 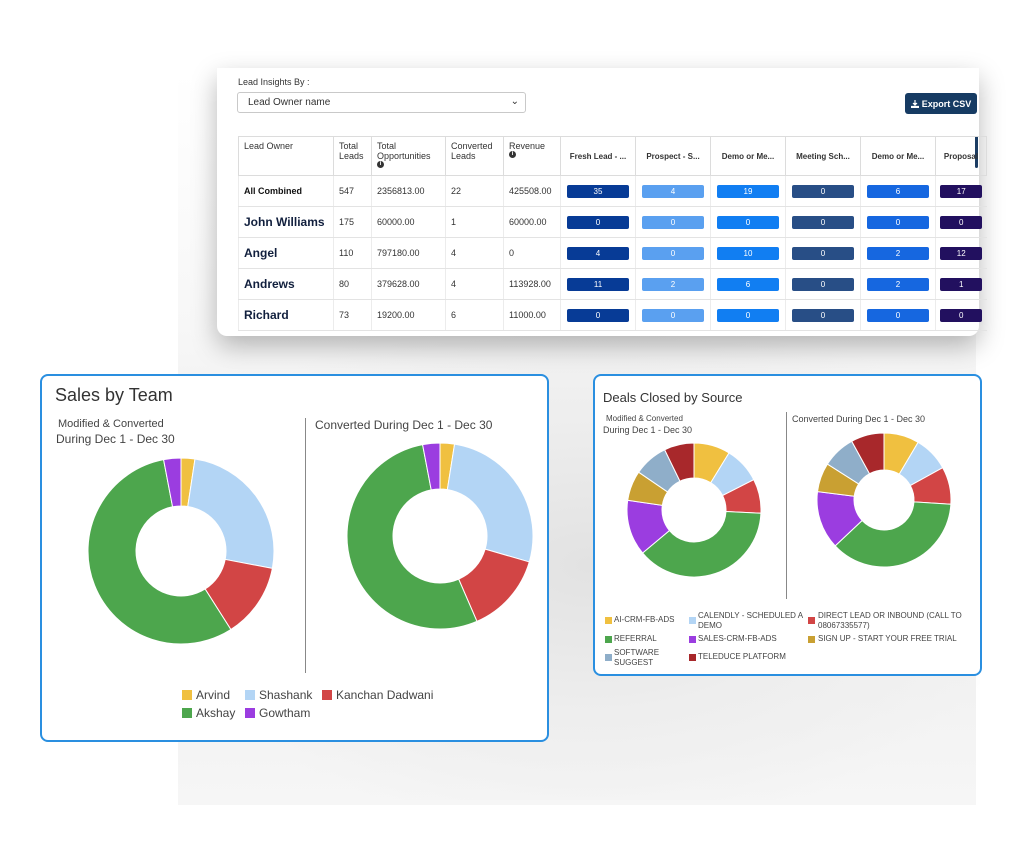 What do you see at coordinates (532, 222) in the screenshot?
I see `revenue-cell: 60000.00` at bounding box center [532, 222].